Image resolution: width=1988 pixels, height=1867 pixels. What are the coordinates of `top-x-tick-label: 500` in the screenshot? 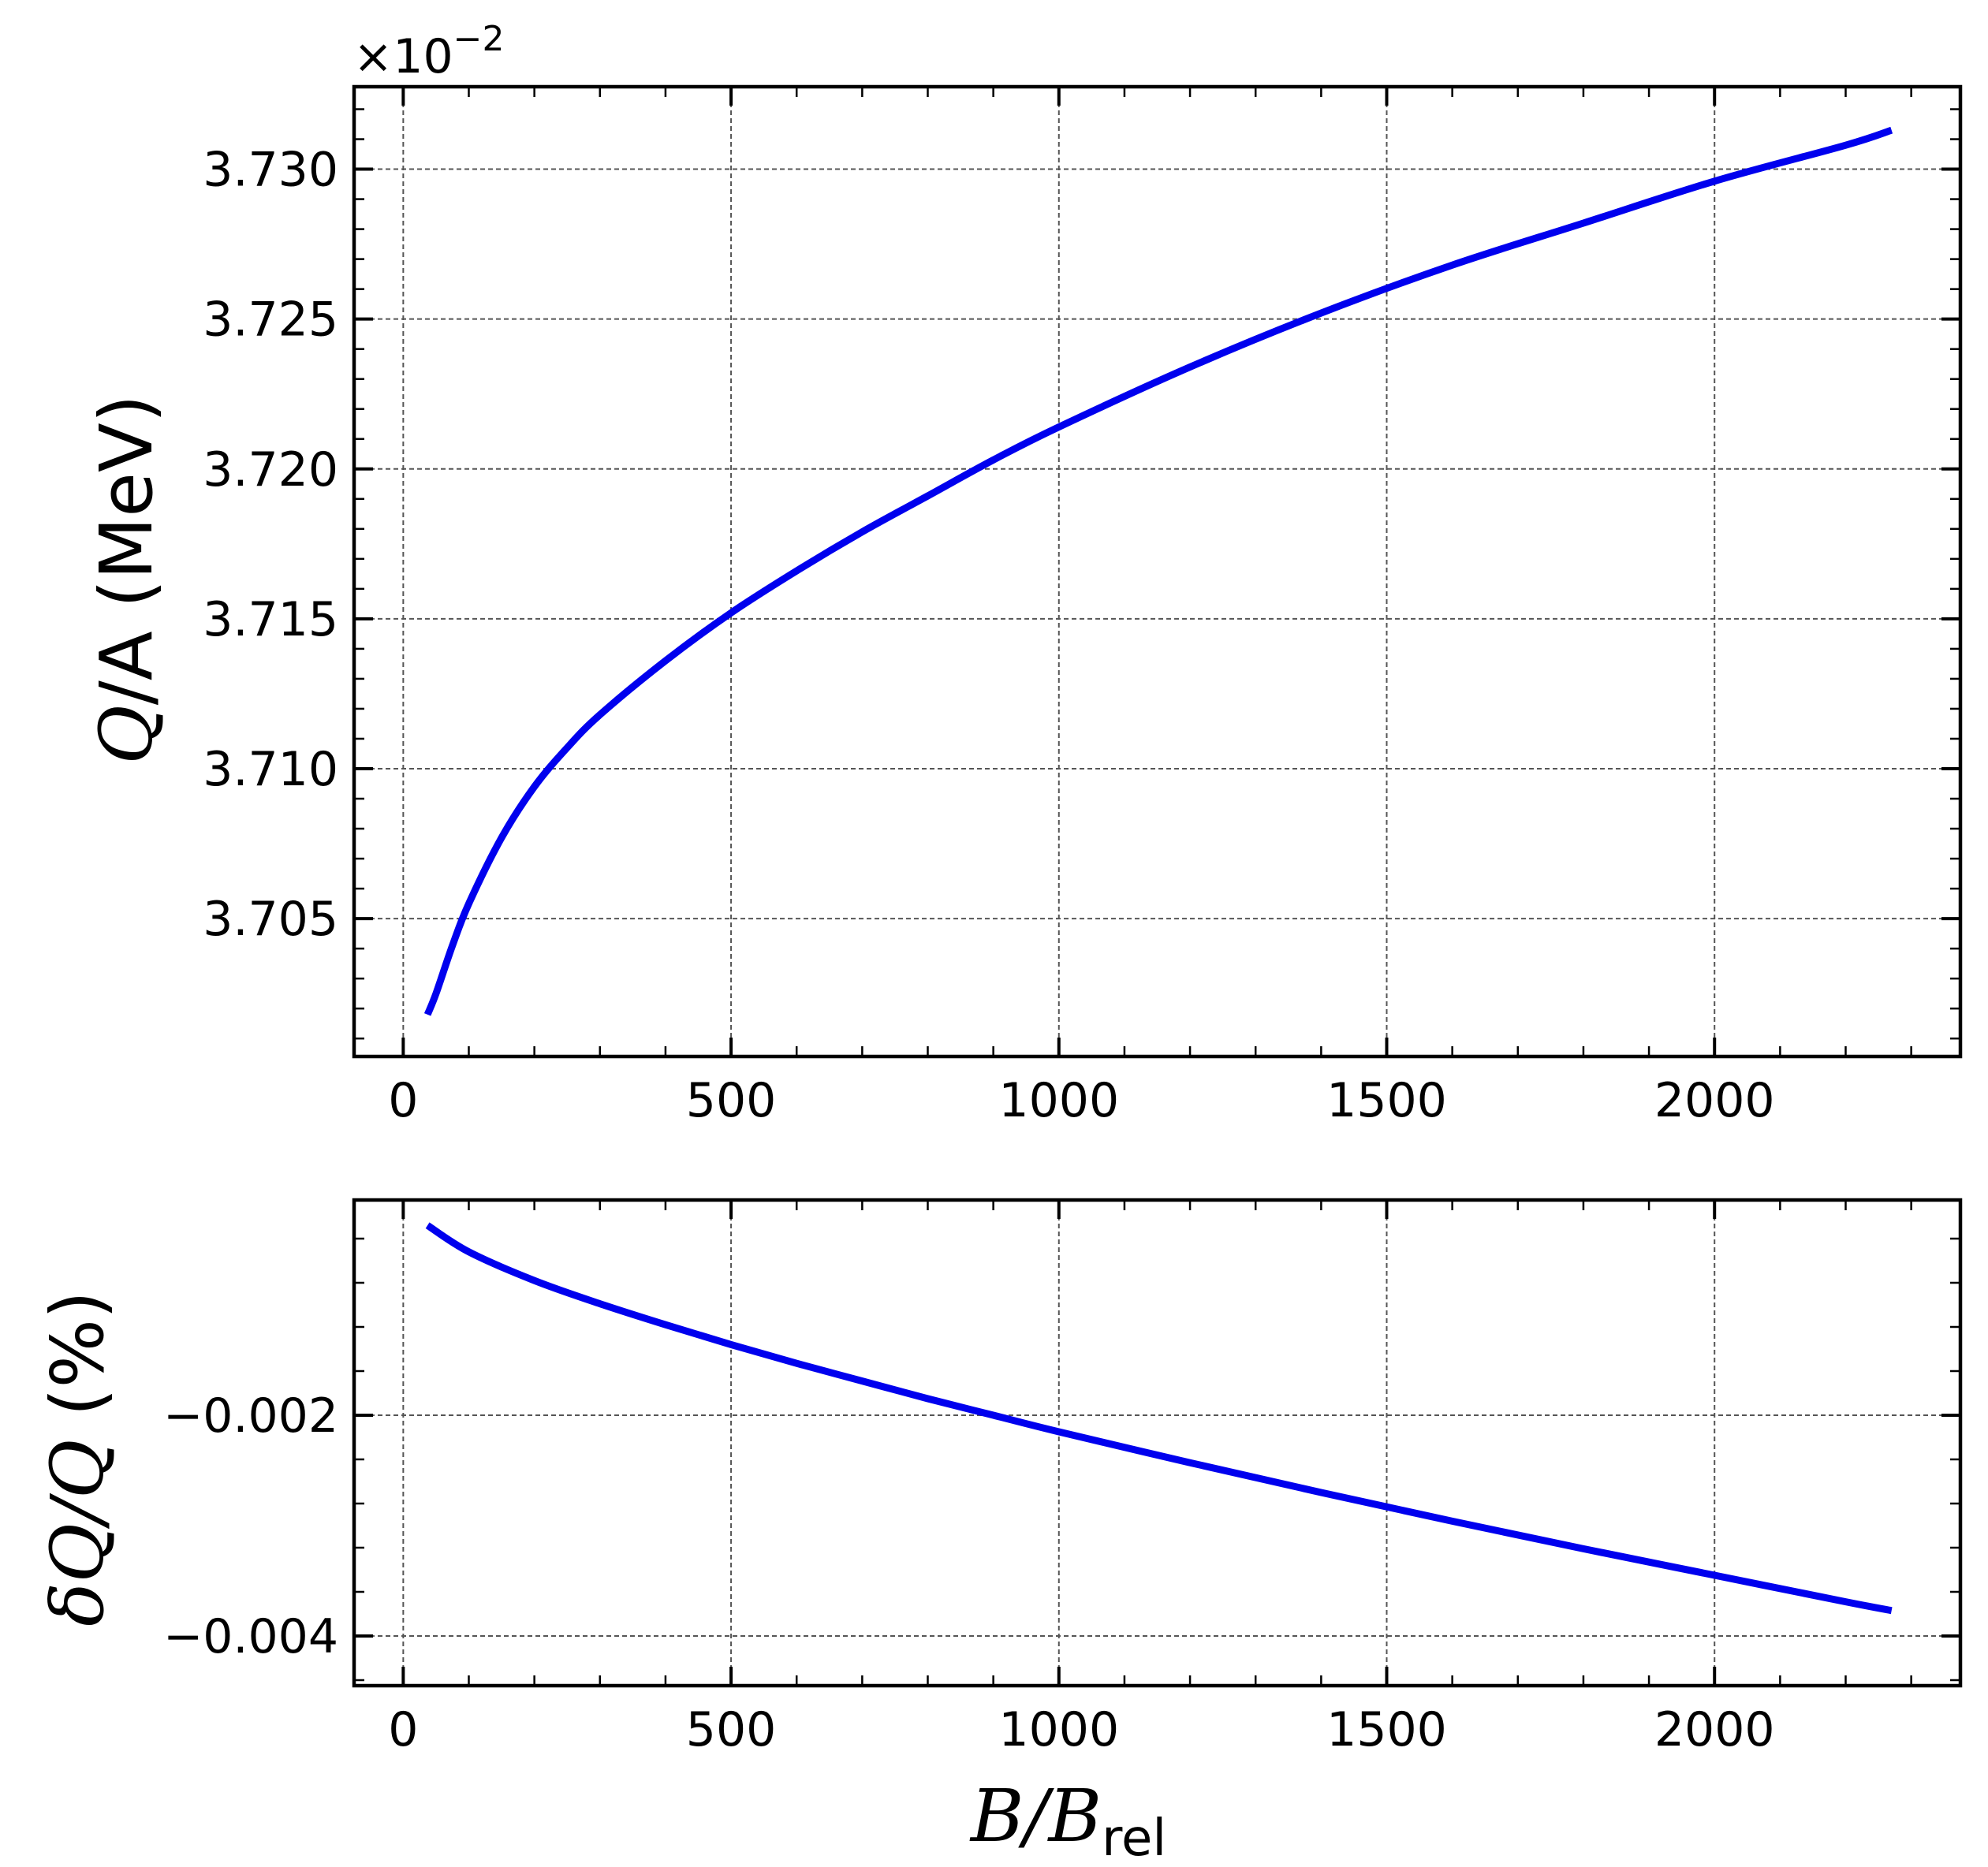 It's located at (731, 1101).